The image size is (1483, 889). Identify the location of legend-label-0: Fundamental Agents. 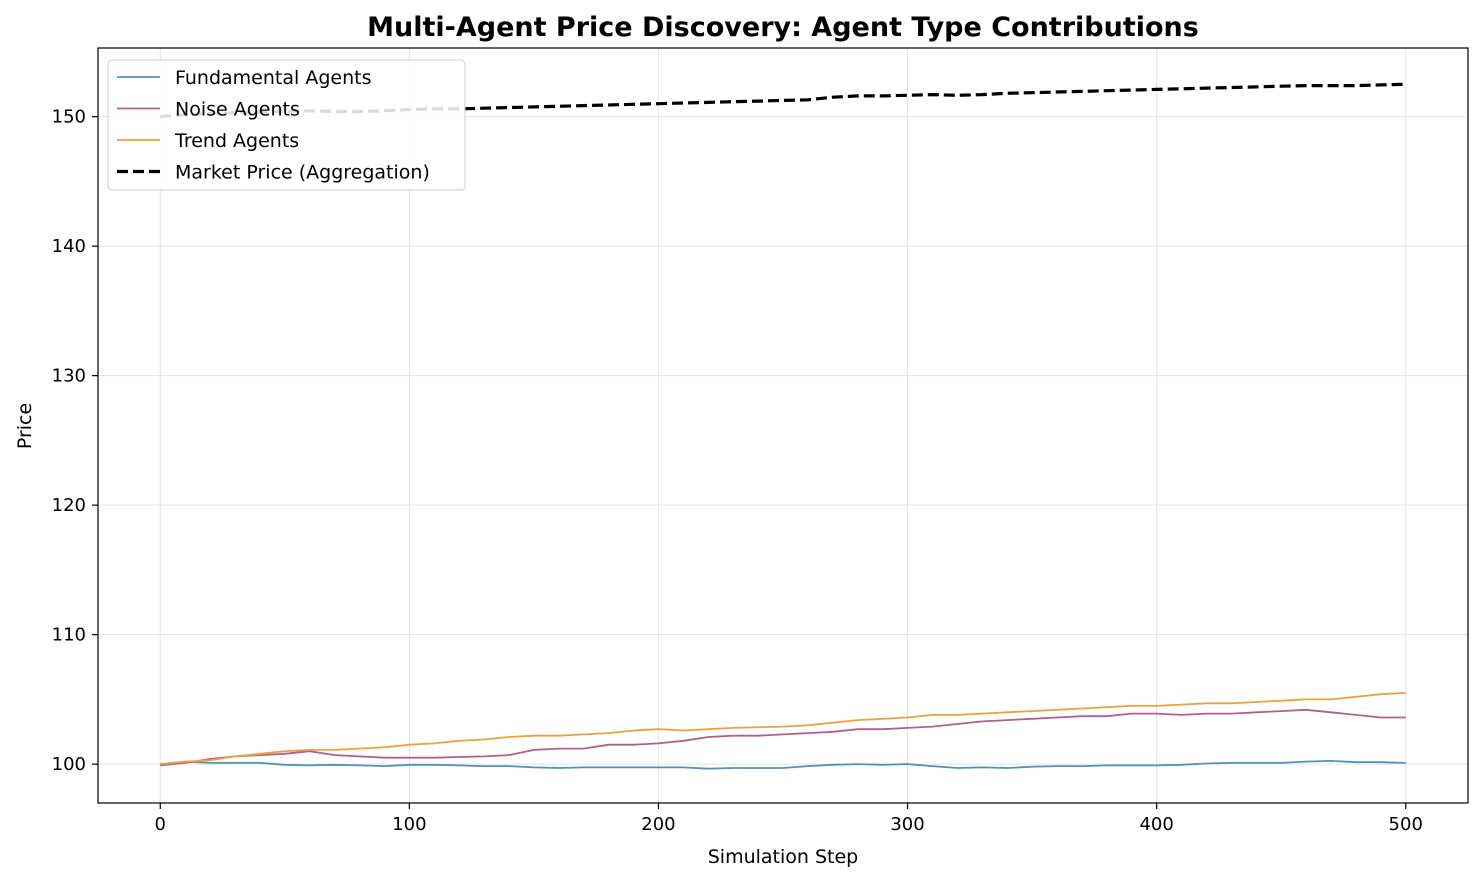
(273, 78).